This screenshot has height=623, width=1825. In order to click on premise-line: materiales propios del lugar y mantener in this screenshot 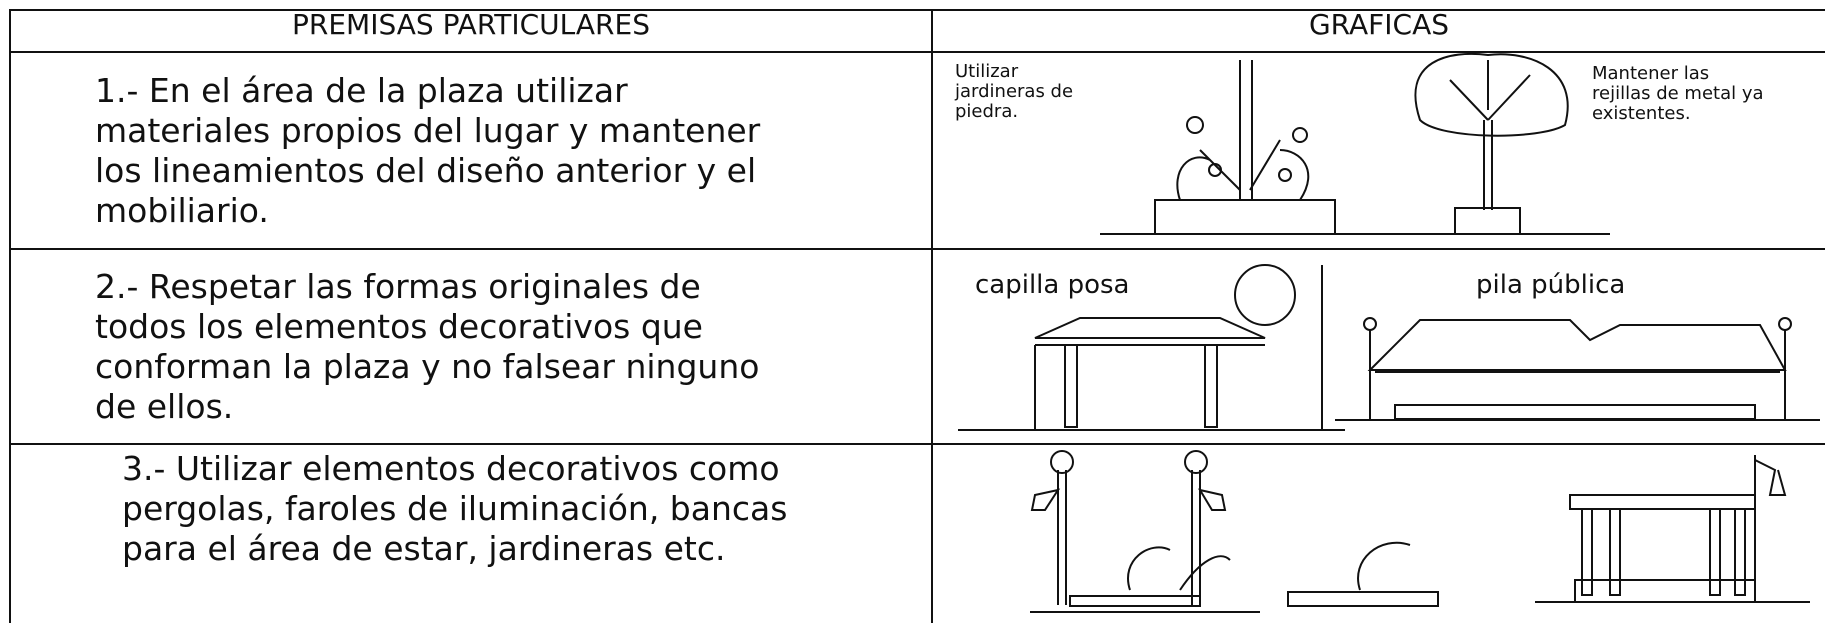, I will do `click(428, 130)`.